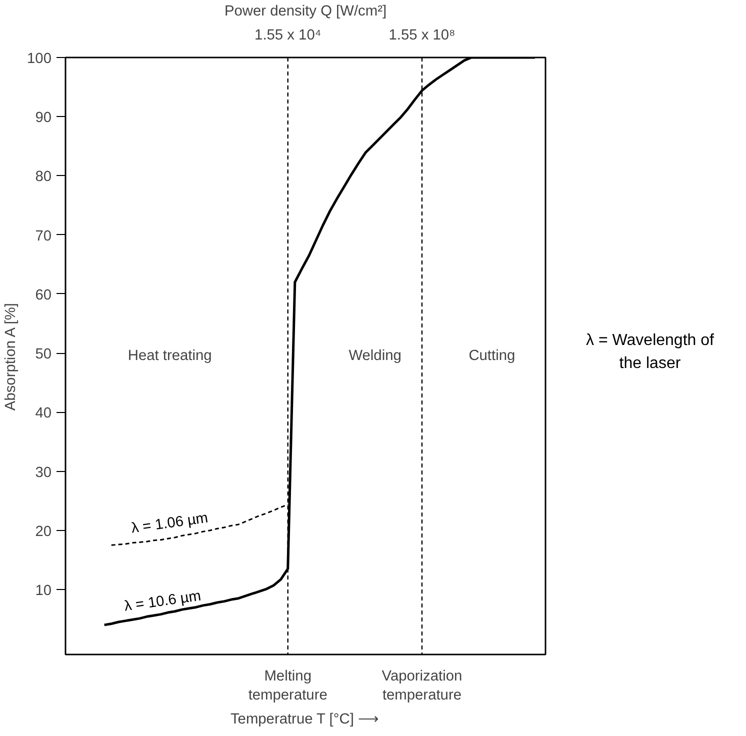  I want to click on ref-line-label: 1.55 x 10⁸, so click(422, 36).